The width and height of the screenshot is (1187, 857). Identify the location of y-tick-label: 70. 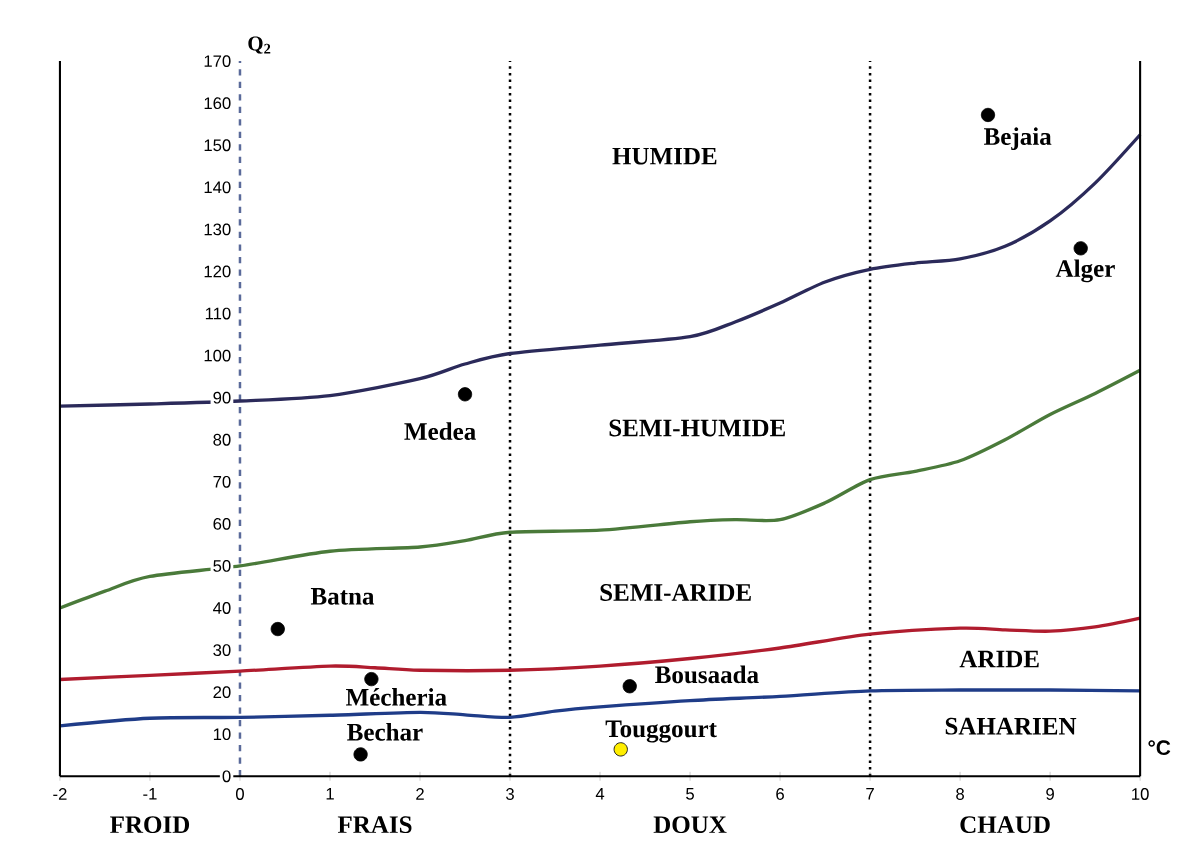
(222, 481).